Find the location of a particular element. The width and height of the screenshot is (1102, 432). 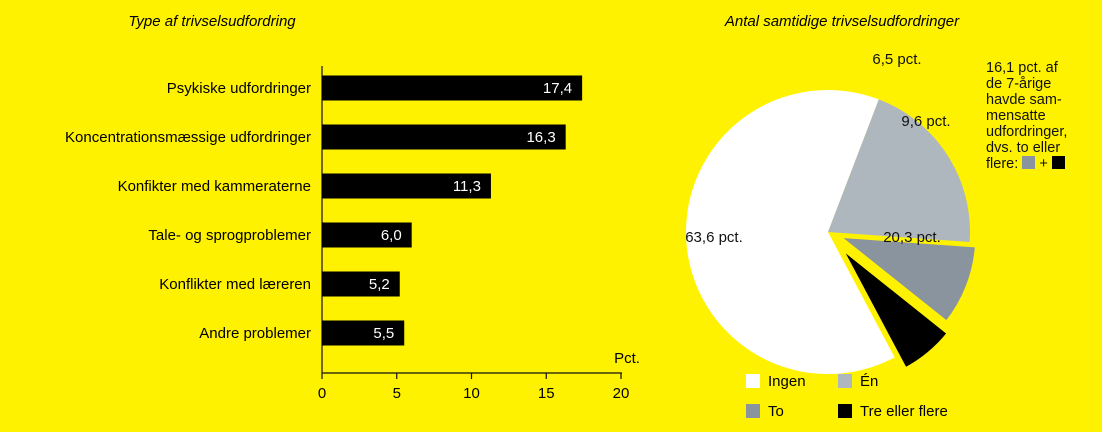

pie-value-label: 9,6 pct. is located at coordinates (925, 121).